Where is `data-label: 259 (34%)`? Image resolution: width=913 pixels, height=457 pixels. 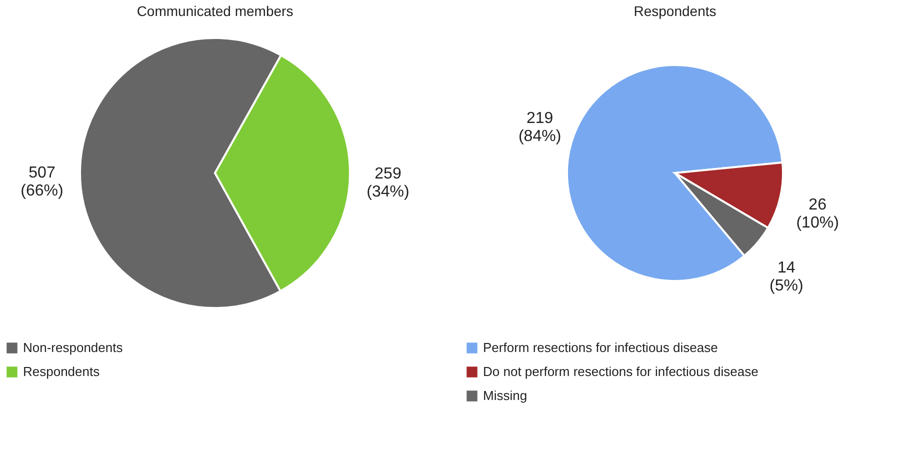
data-label: 259 (34%) is located at coordinates (388, 182).